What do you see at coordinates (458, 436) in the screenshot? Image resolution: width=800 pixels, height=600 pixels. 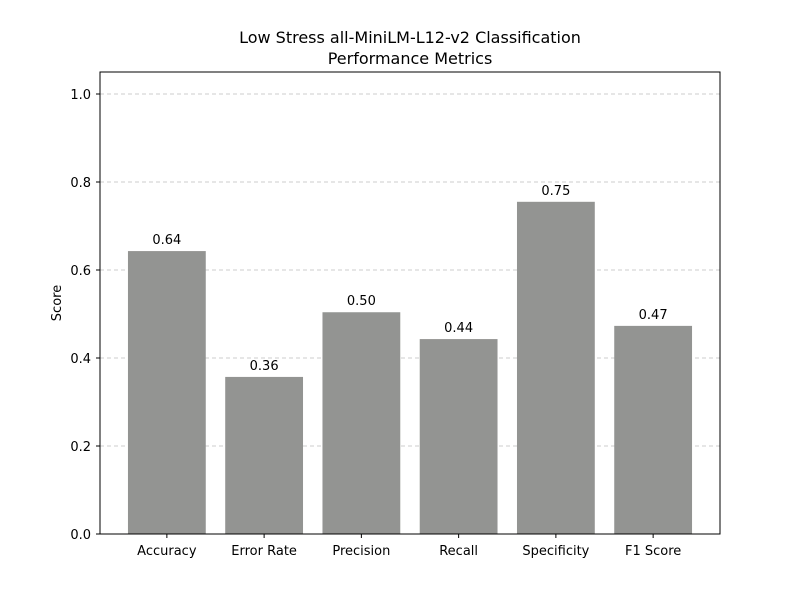 I see `bar-recall` at bounding box center [458, 436].